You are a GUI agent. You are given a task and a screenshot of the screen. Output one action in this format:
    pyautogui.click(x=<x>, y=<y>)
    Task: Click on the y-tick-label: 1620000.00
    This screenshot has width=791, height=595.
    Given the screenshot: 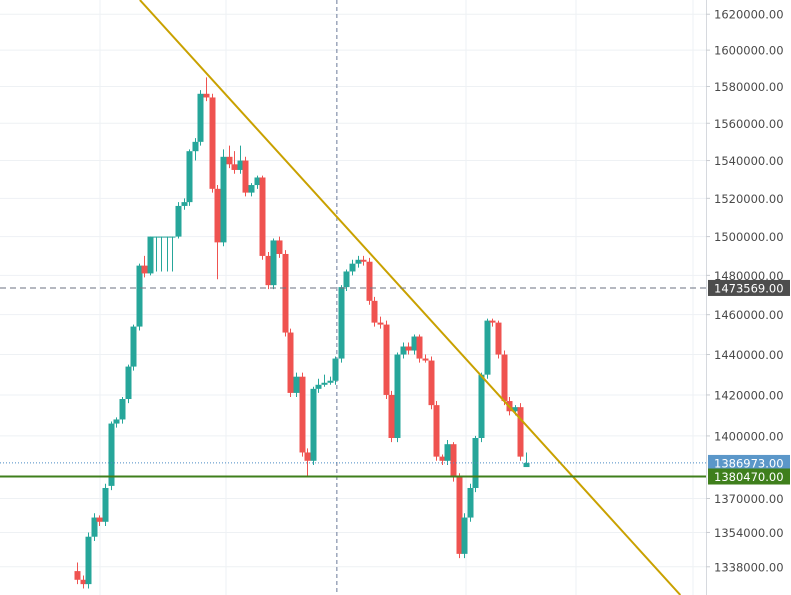 What is the action you would take?
    pyautogui.click(x=749, y=15)
    